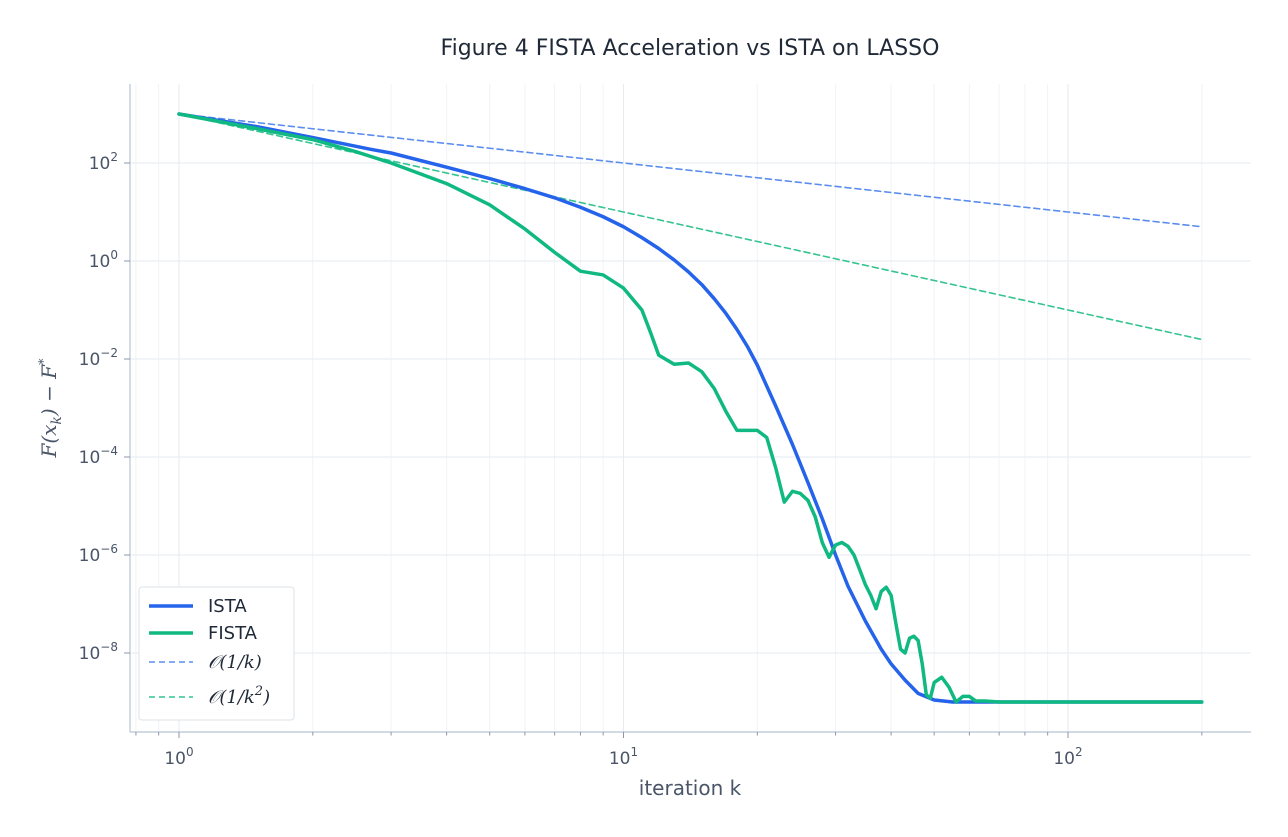 Image resolution: width=1288 pixels, height=837 pixels. I want to click on x-axis-title: iteration k, so click(690, 788).